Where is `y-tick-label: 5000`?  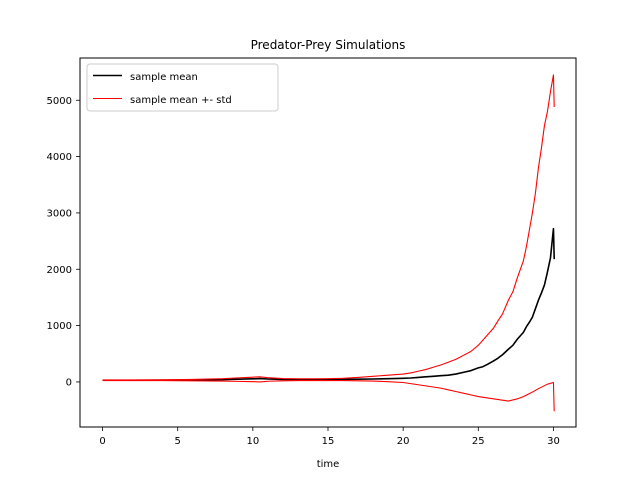
y-tick-label: 5000 is located at coordinates (59, 101).